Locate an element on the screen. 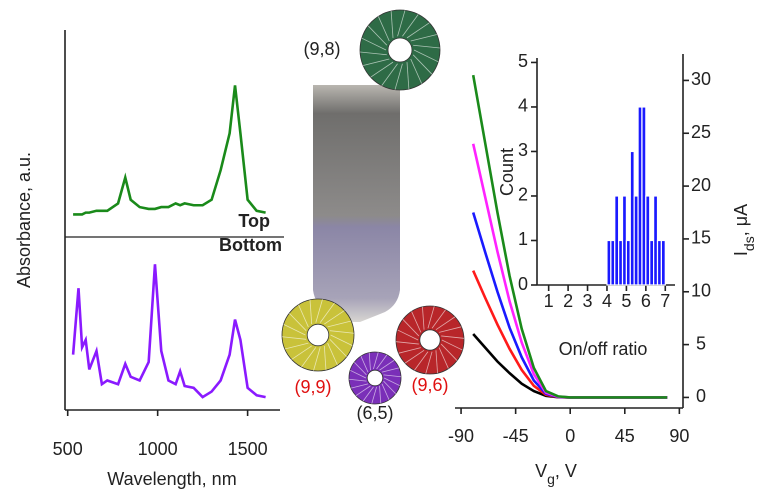  axis-label: Ids, μA is located at coordinates (744, 230).